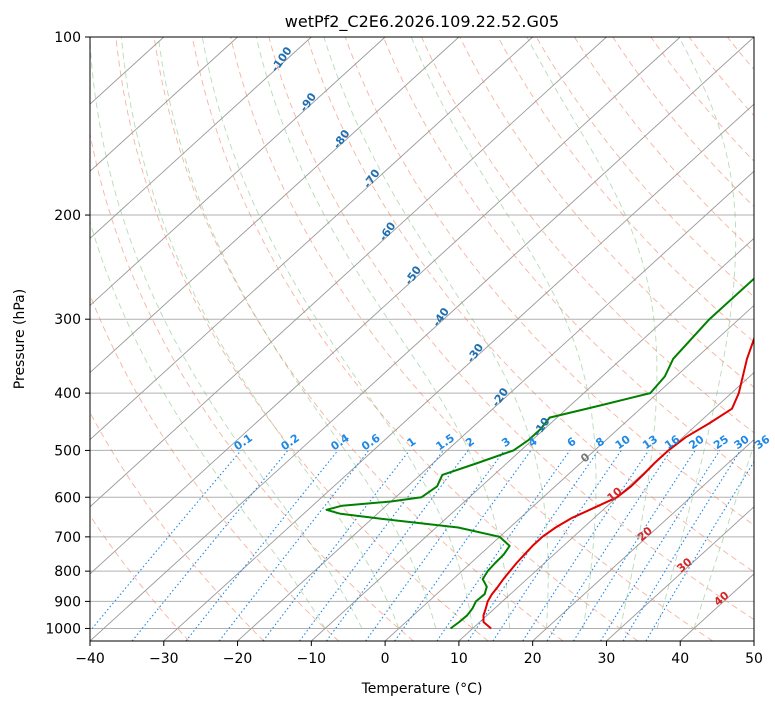  What do you see at coordinates (67, 38) in the screenshot?
I see `y-tick-label: 100` at bounding box center [67, 38].